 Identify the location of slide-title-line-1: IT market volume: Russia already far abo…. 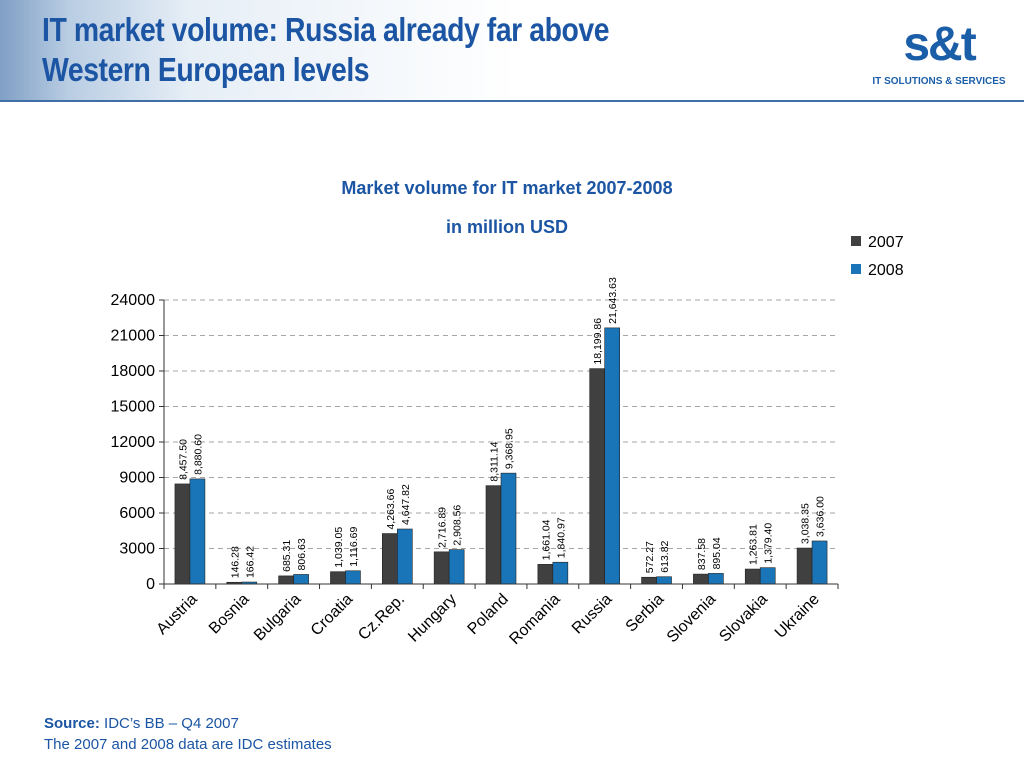
(326, 29).